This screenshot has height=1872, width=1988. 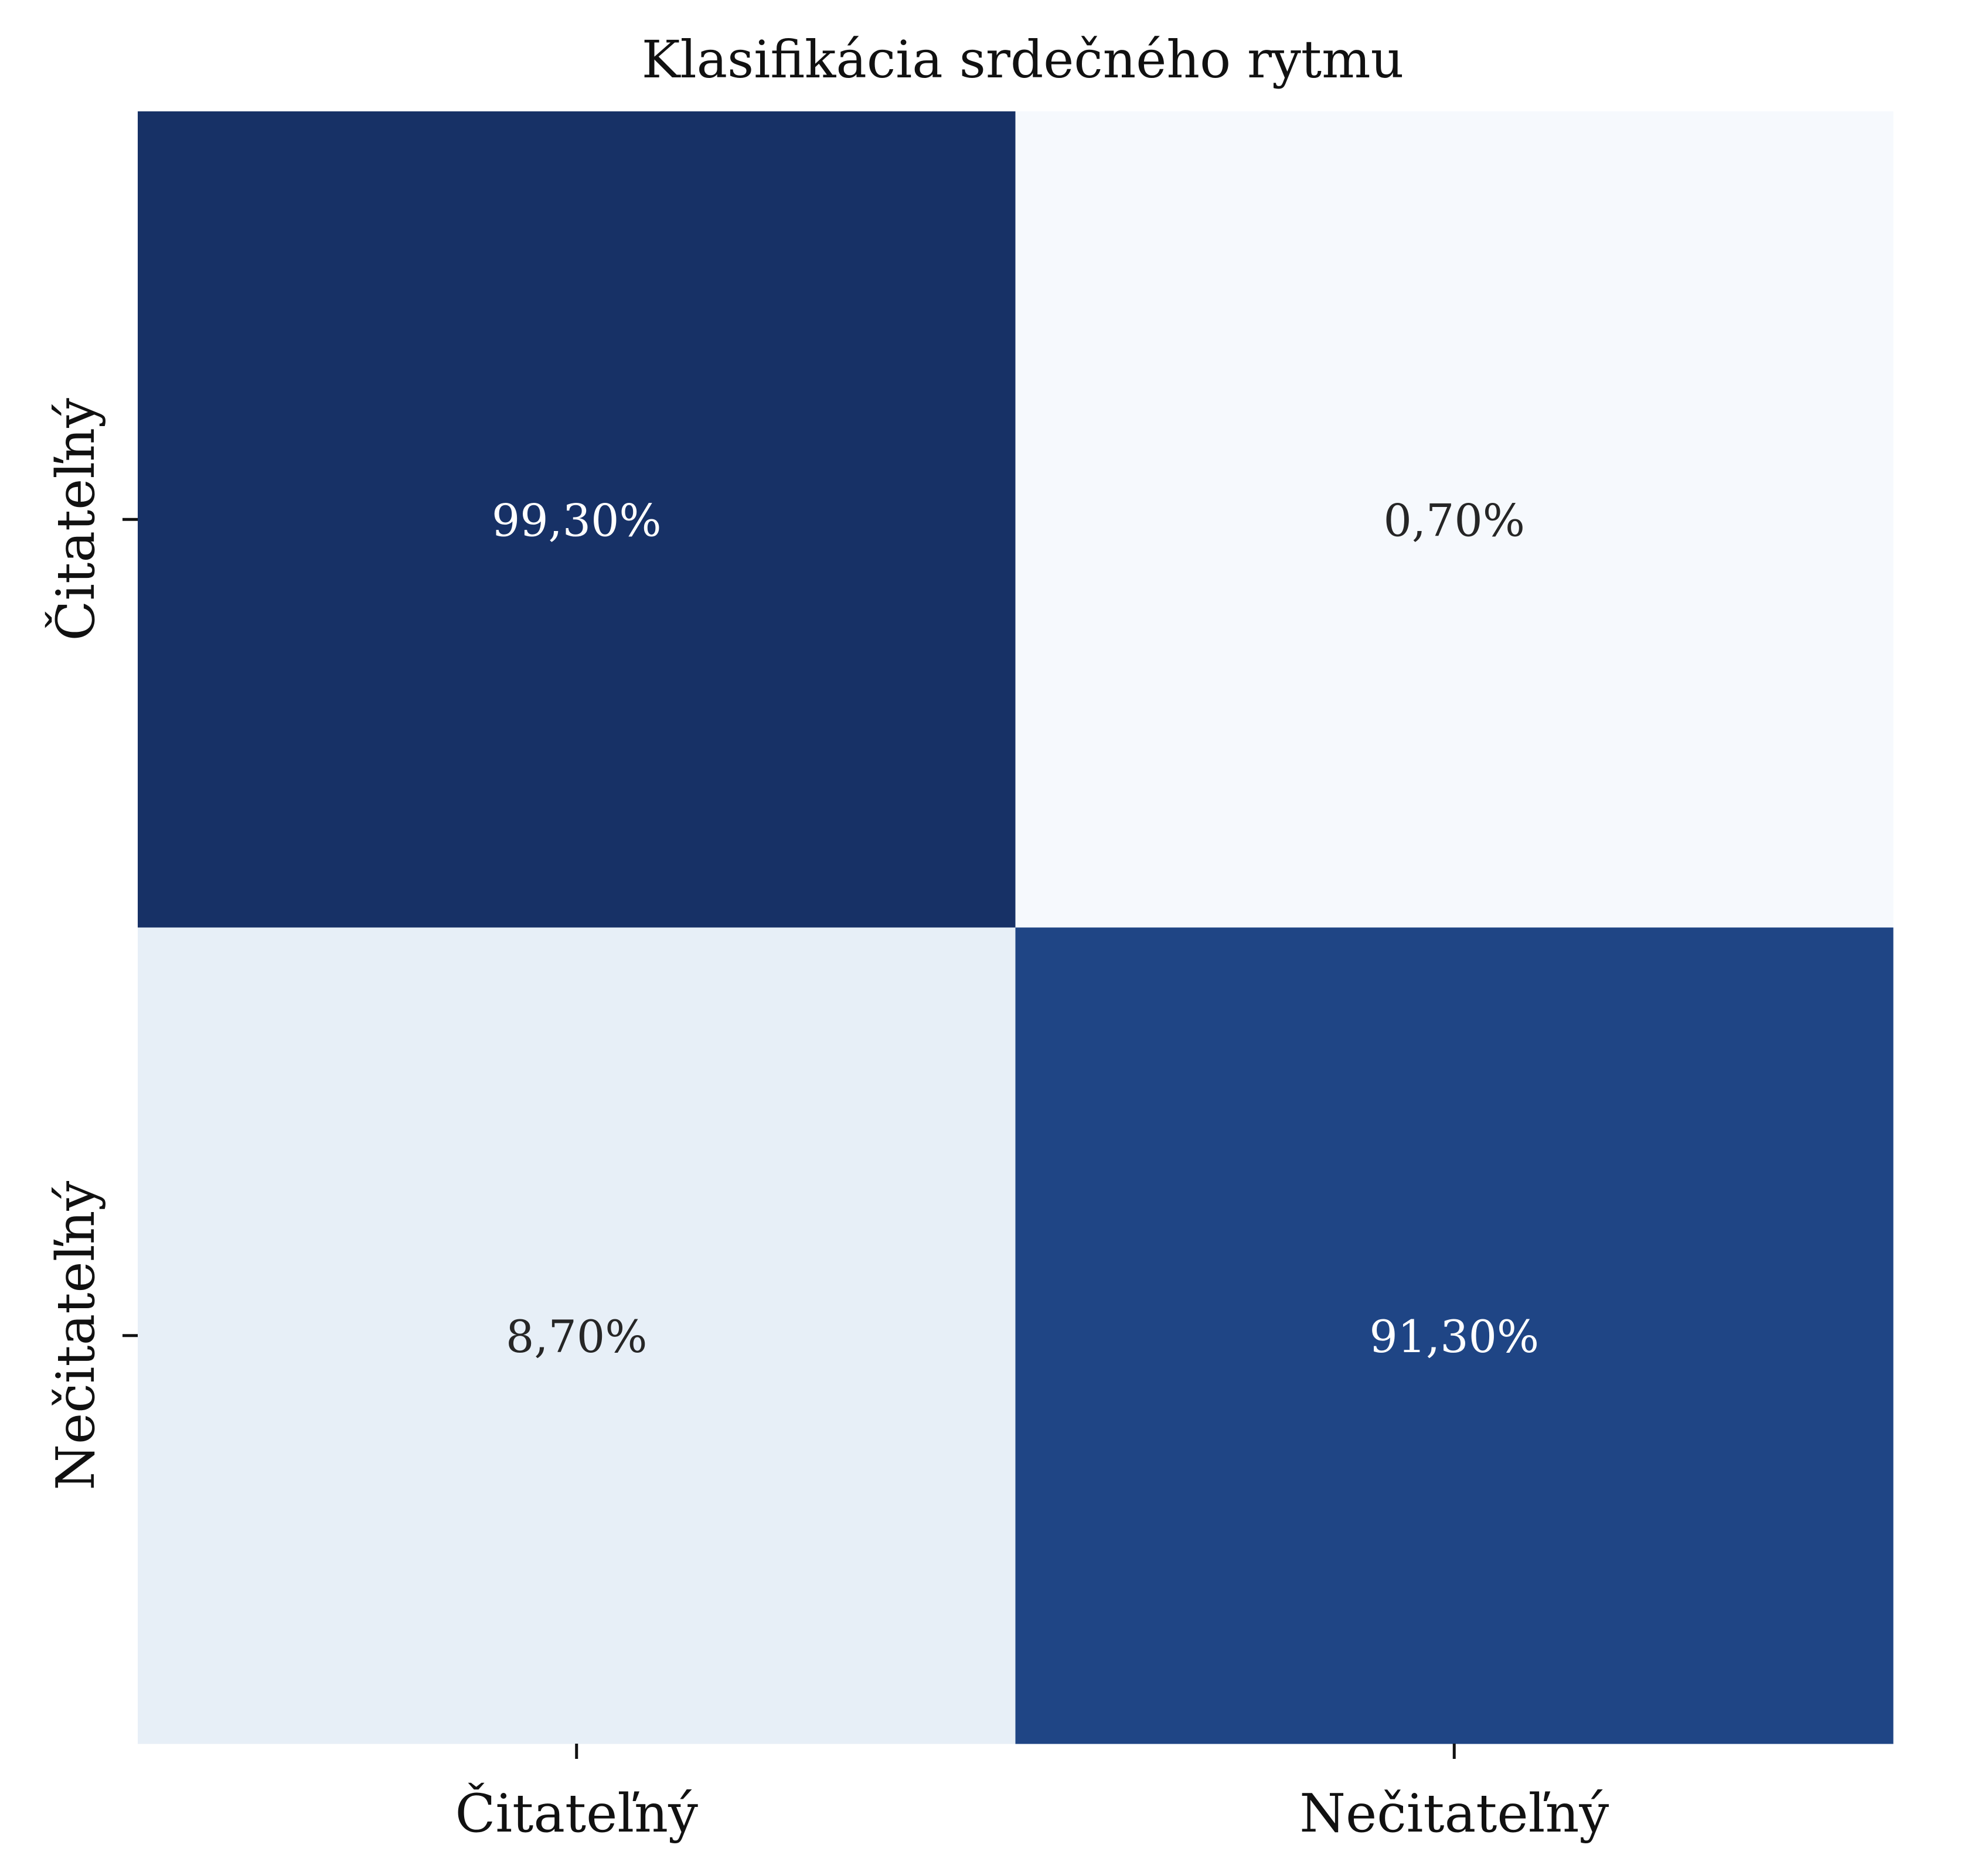 What do you see at coordinates (1023, 59) in the screenshot?
I see `chart-title: Klasifikácia srdečného rytmu` at bounding box center [1023, 59].